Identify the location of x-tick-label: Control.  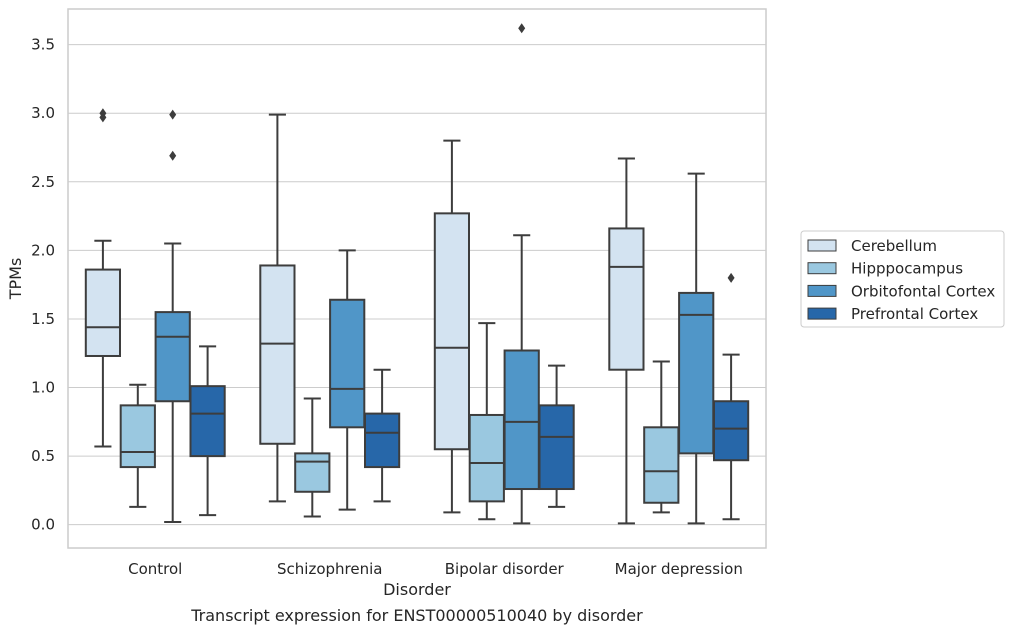
(155, 569).